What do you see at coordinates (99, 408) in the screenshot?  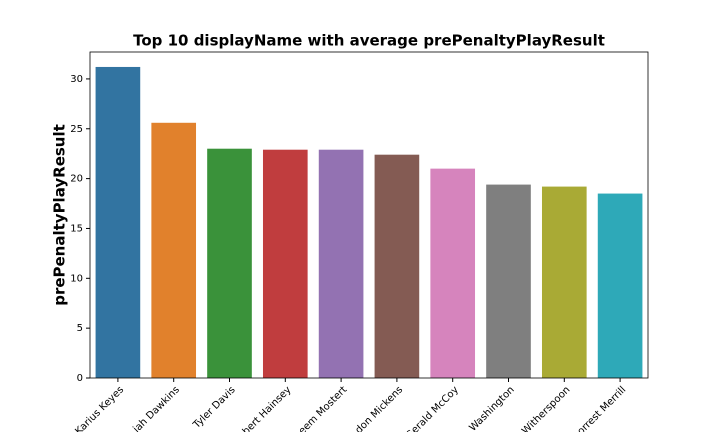 I see `x-tick-label: Karius Keyes` at bounding box center [99, 408].